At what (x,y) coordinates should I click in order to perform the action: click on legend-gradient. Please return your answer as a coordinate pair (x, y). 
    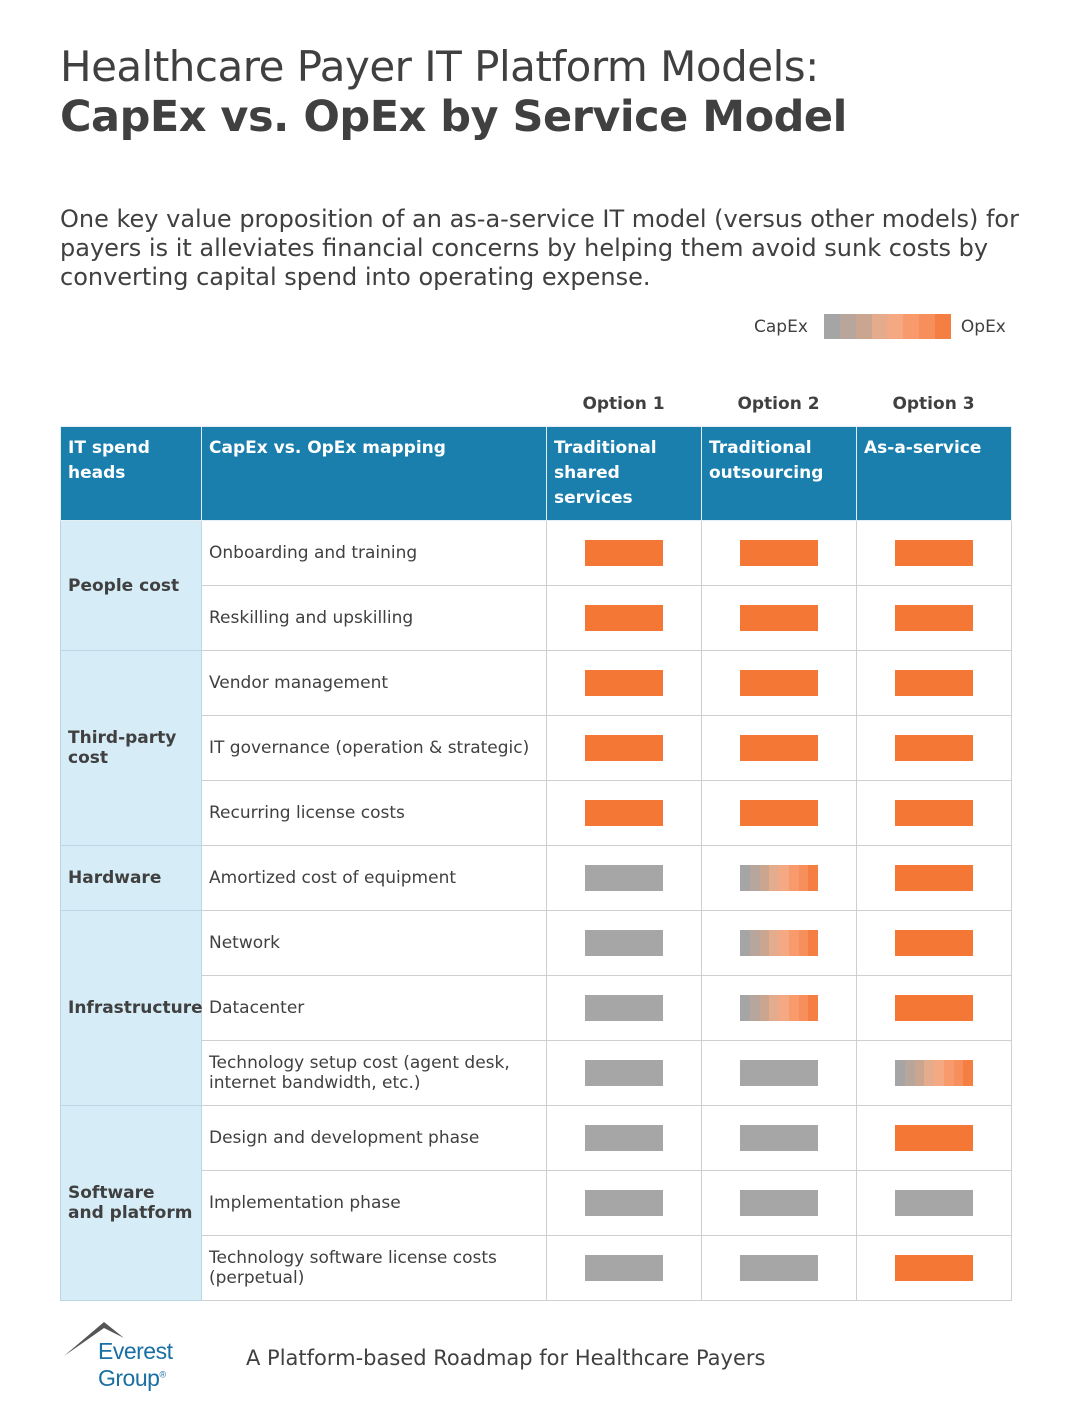
    Looking at the image, I should click on (887, 326).